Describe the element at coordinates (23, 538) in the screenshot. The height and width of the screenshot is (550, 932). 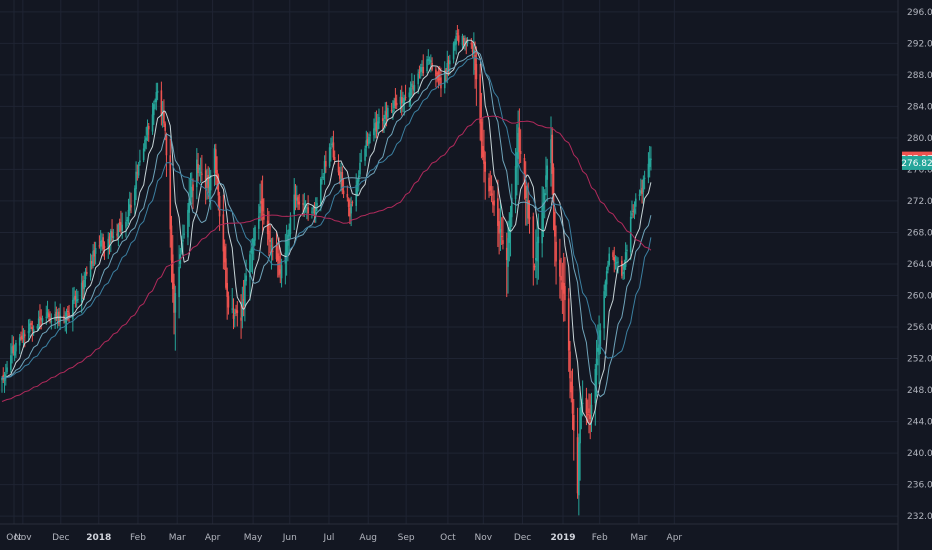
I see `x-tick-label: Nov` at that location.